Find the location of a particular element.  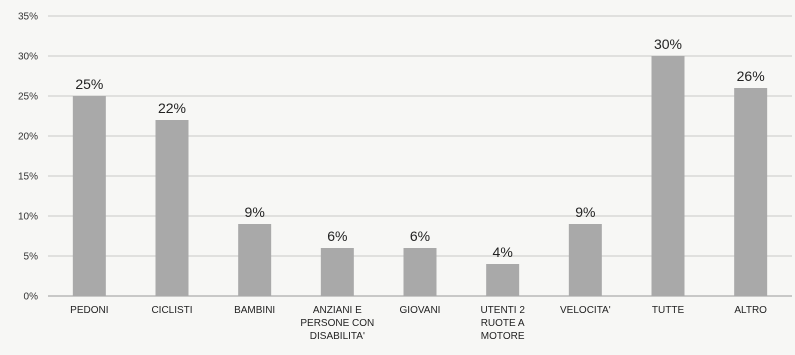

category-label: BAMBINI is located at coordinates (254, 310).